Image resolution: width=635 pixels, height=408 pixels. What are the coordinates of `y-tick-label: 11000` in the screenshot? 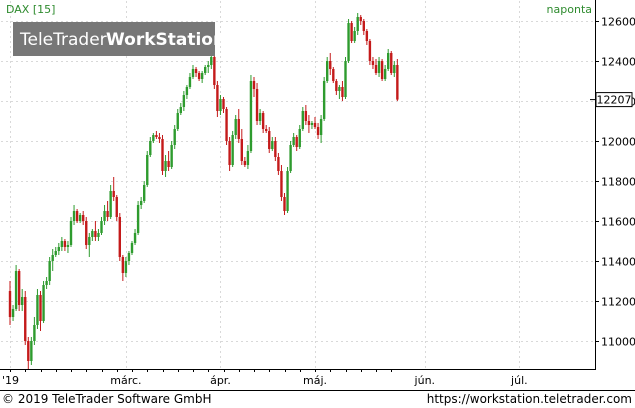 It's located at (618, 342).